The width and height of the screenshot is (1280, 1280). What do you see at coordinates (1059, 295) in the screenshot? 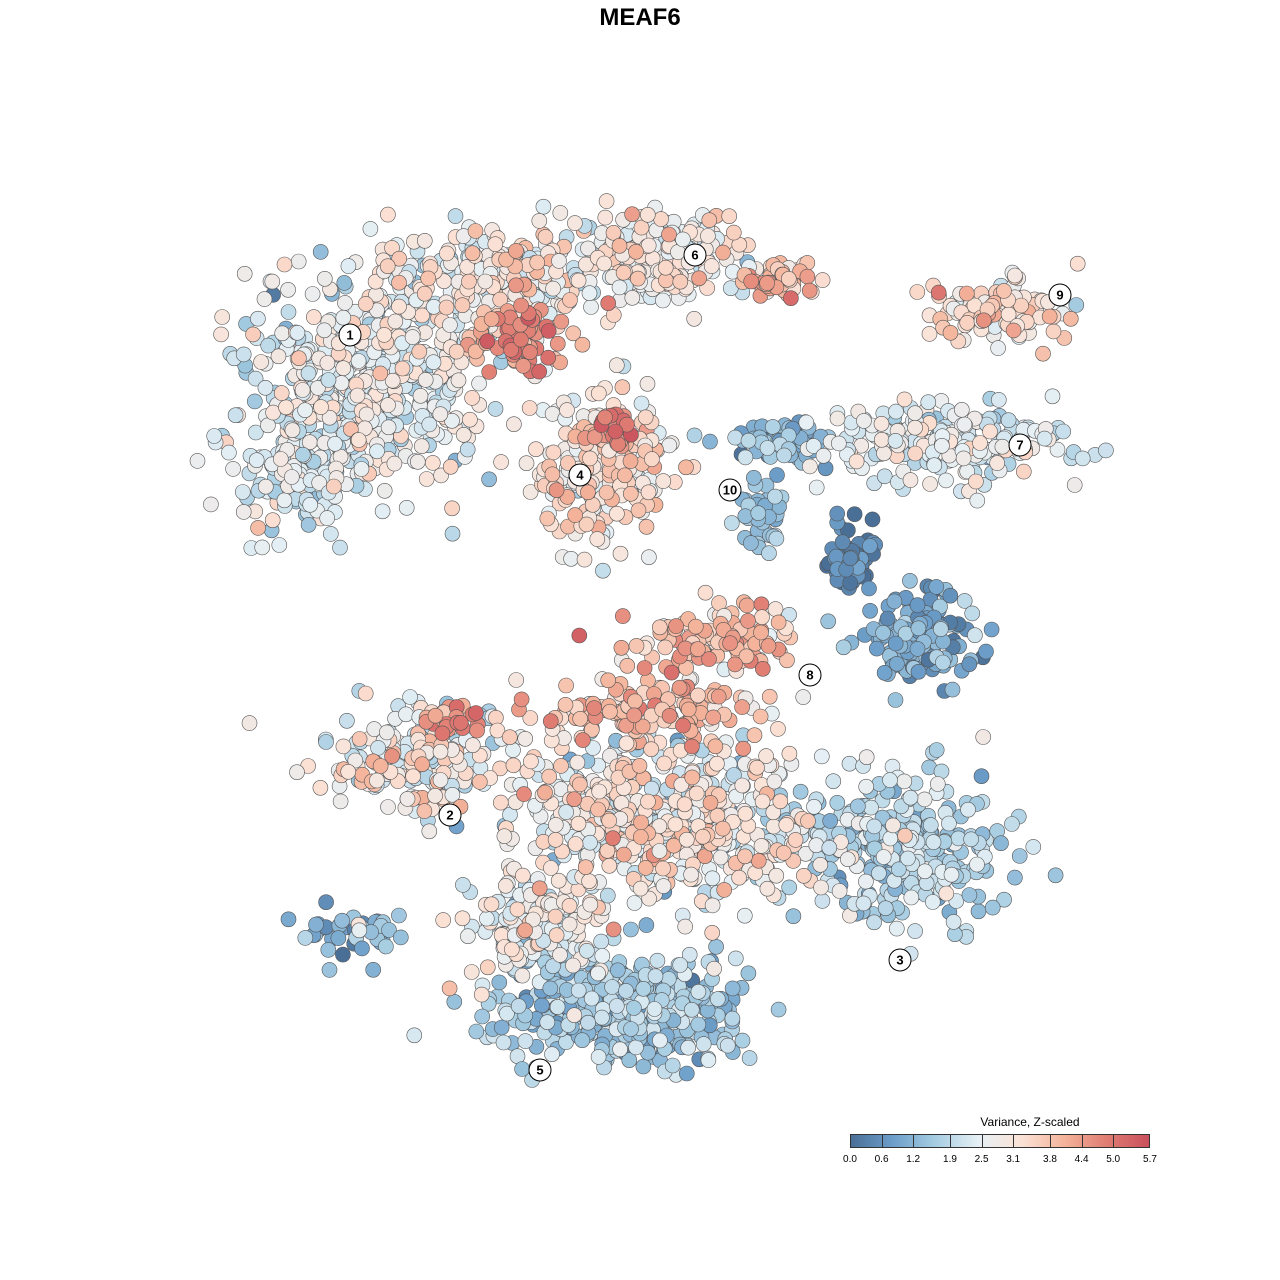
I see `cluster-label-text: 9` at bounding box center [1059, 295].